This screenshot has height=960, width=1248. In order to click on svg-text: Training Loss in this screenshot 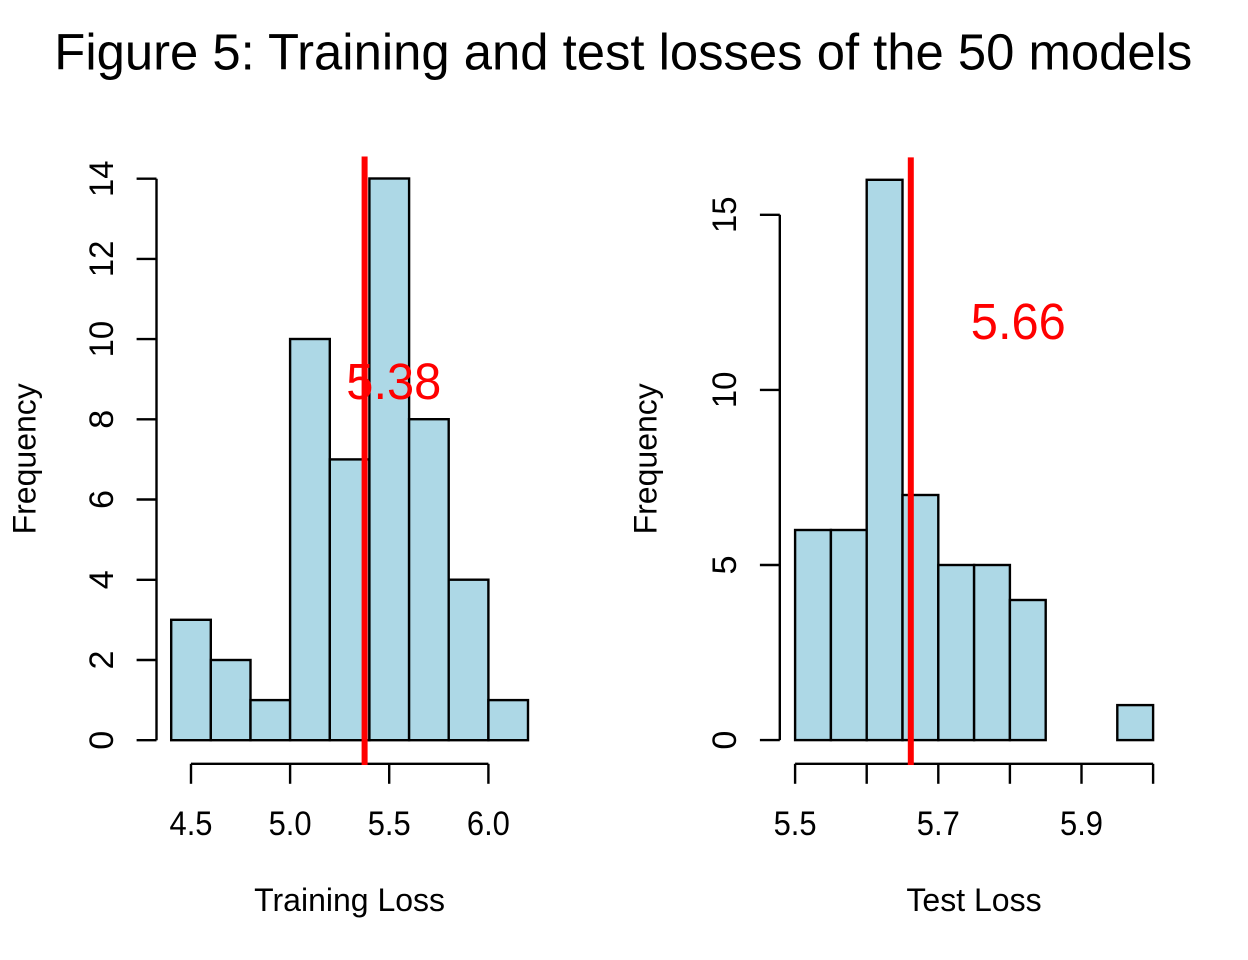, I will do `click(349, 900)`.